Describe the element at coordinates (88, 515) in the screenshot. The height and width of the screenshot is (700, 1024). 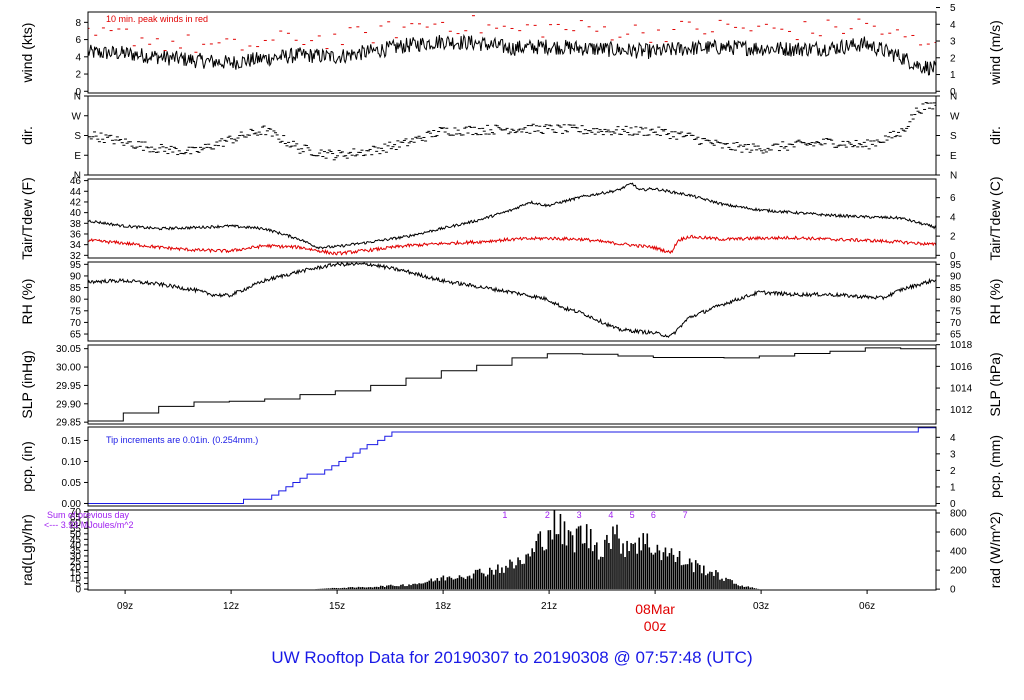
I see `rad-sum-annotation: Sum of previous day` at that location.